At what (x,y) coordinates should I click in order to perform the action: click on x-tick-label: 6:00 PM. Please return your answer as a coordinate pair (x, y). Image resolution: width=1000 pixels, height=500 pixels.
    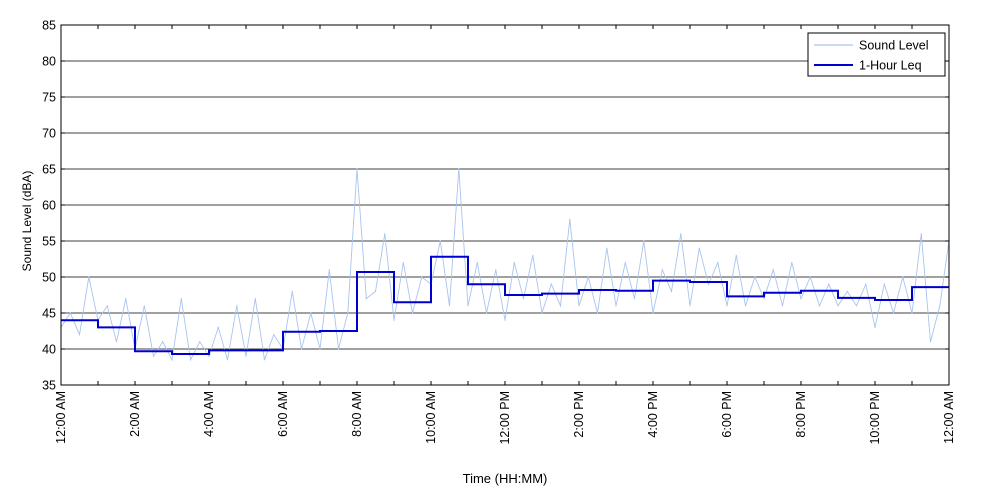
    Looking at the image, I should click on (727, 414).